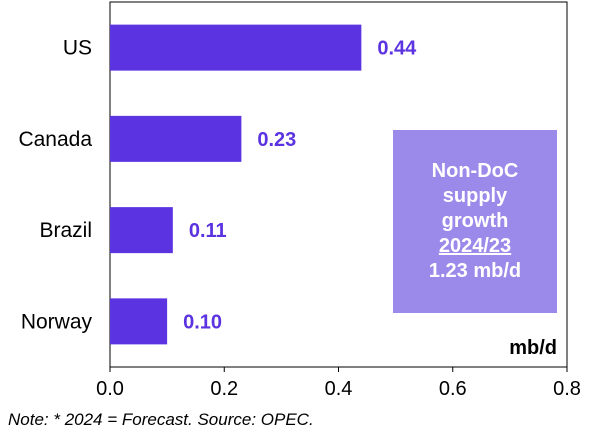  I want to click on value-label-canada: 0.23, so click(276, 140).